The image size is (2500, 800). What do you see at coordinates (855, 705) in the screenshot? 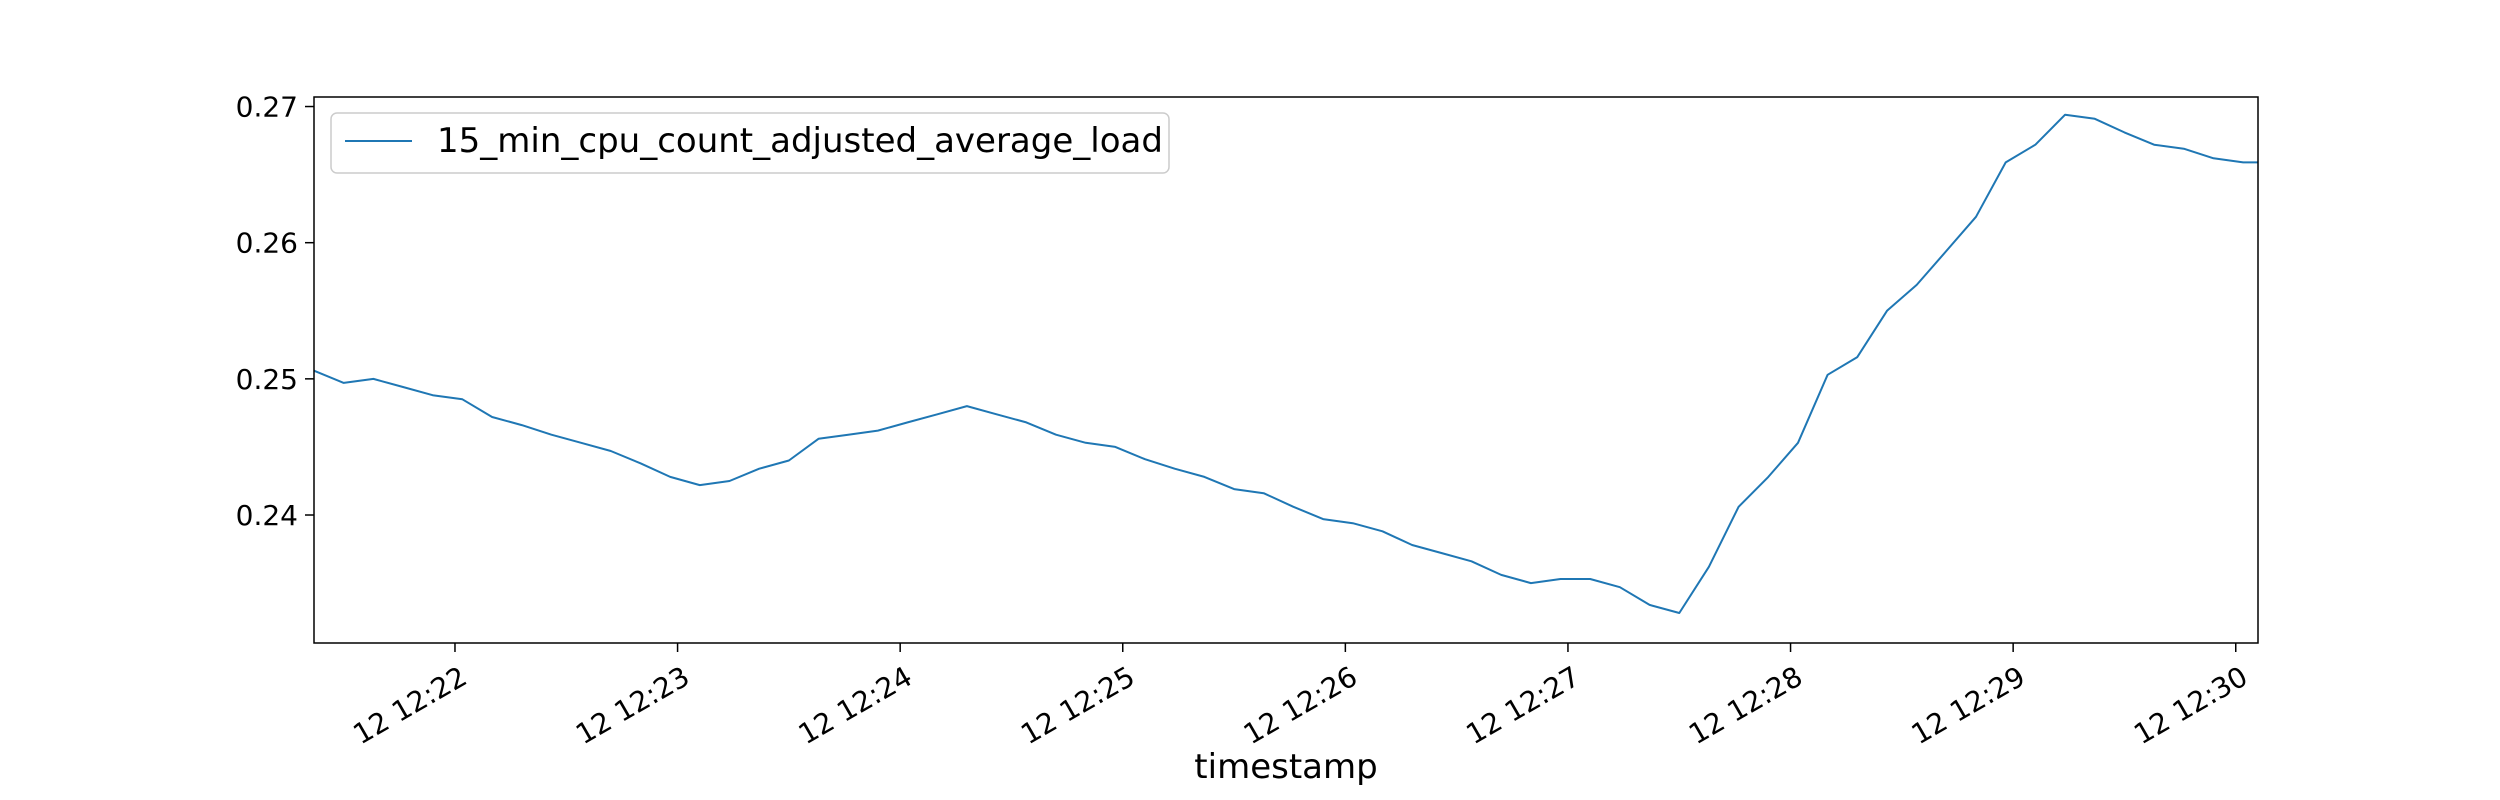
I see `x-tick-label: 12 12:24` at bounding box center [855, 705].